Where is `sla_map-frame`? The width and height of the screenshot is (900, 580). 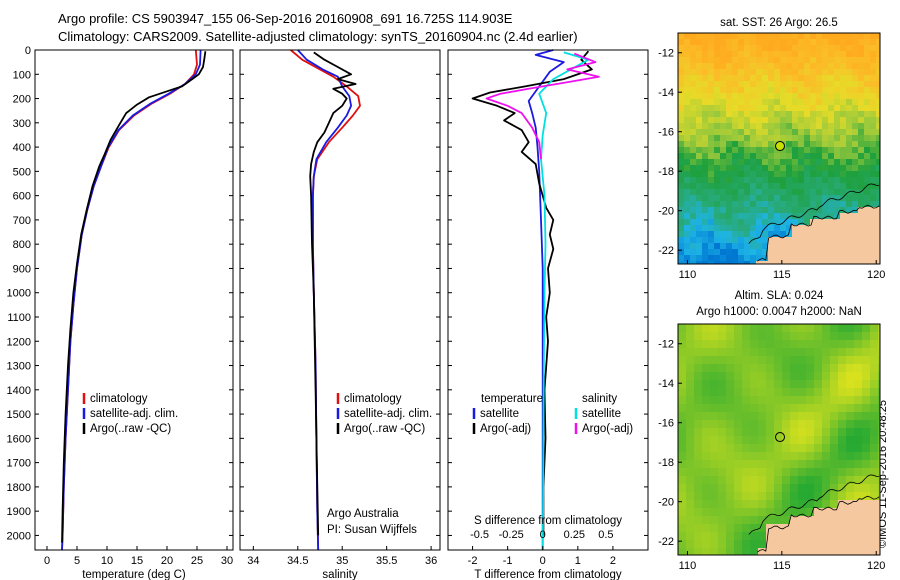
sla_map-frame is located at coordinates (779, 439).